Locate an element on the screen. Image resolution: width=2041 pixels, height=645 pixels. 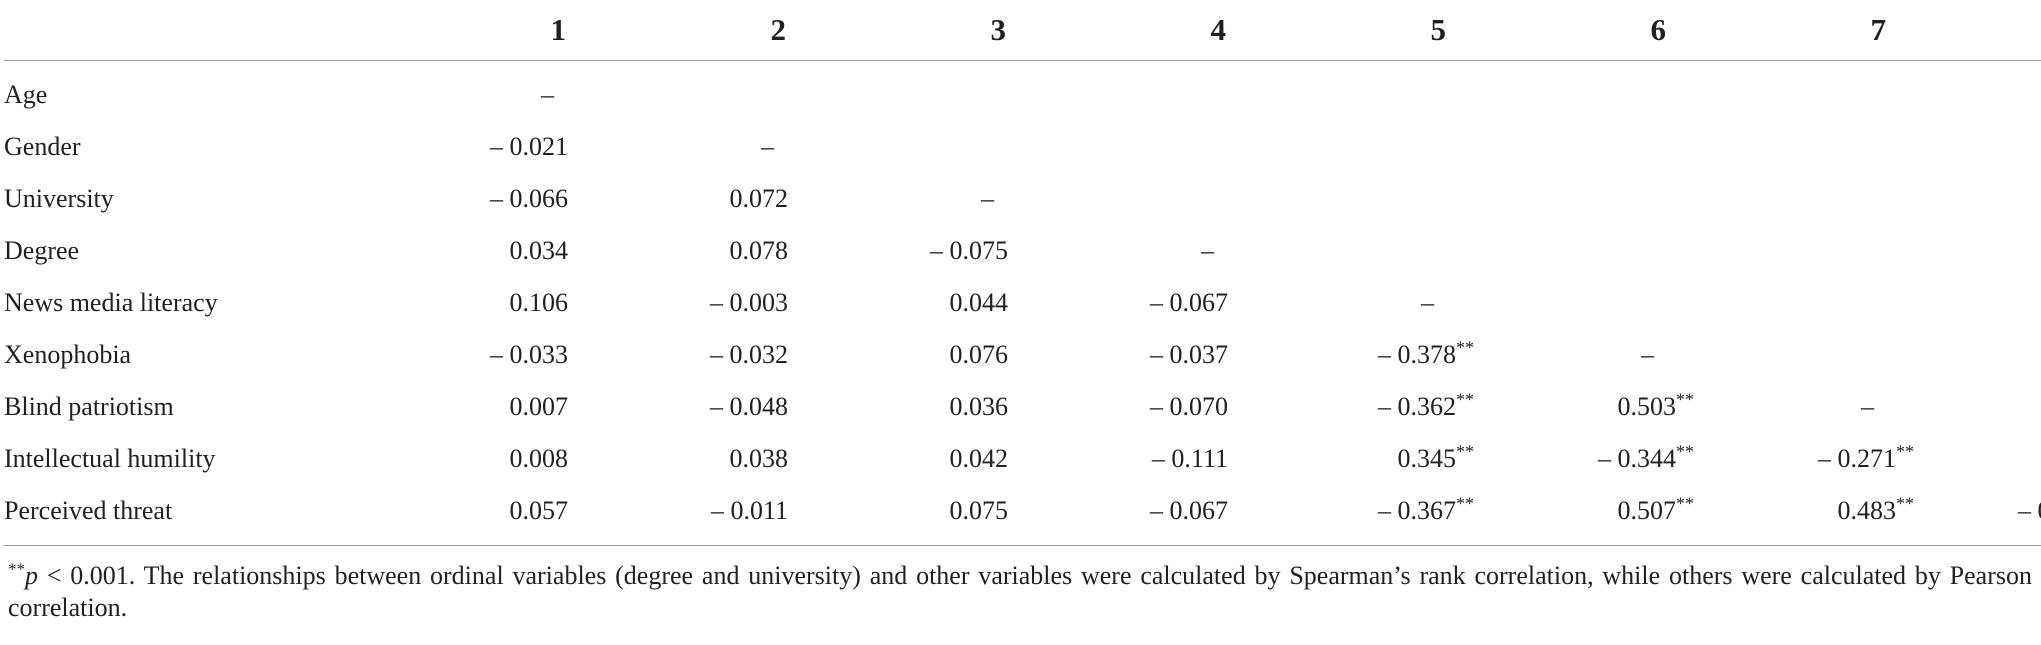
correlation-value: – 0.367 is located at coordinates (1417, 510).